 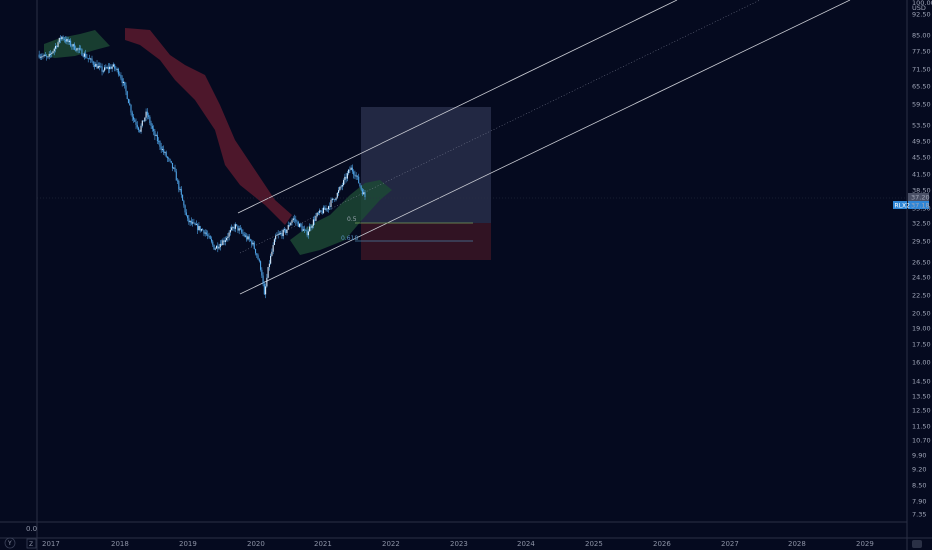 I want to click on log-scale-button, so click(x=10, y=543).